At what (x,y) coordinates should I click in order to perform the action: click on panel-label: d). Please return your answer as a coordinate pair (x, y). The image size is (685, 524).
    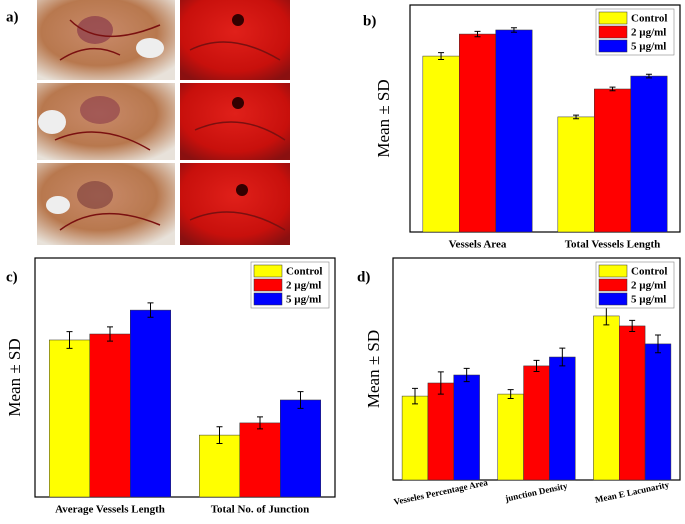
    Looking at the image, I should click on (363, 277).